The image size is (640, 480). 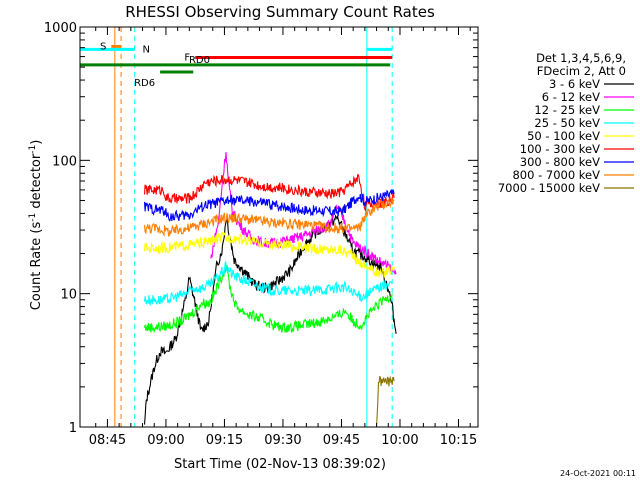 What do you see at coordinates (458, 440) in the screenshot?
I see `x-tick-label-6: 10:15` at bounding box center [458, 440].